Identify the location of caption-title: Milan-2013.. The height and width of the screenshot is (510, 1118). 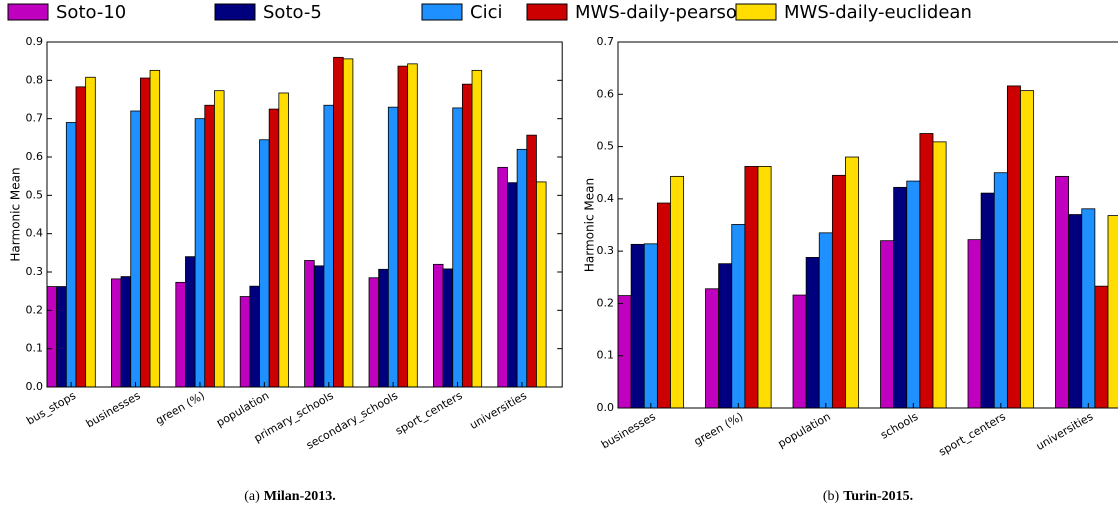
(300, 496).